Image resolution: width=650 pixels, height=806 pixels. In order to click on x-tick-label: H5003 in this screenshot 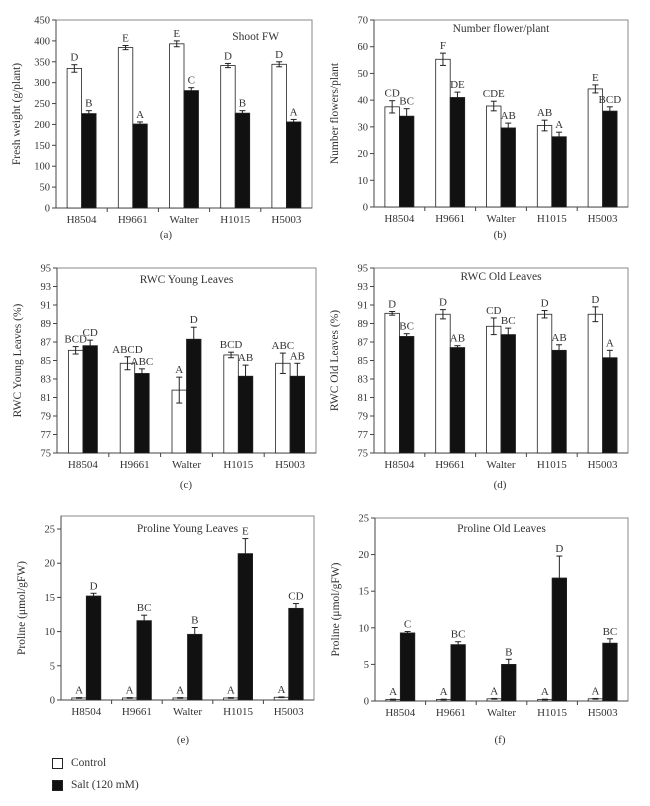, I will do `click(289, 712)`.